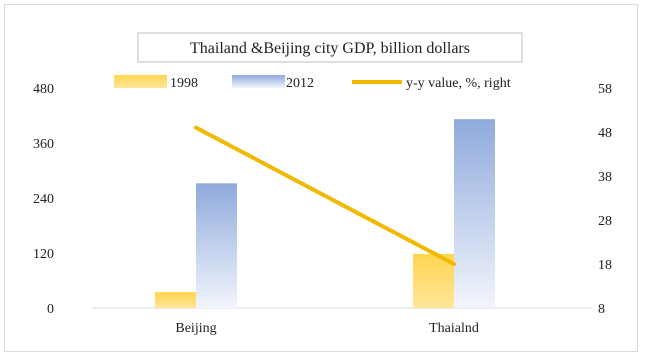 The height and width of the screenshot is (358, 646). What do you see at coordinates (605, 89) in the screenshot?
I see `right-tick-label: 58` at bounding box center [605, 89].